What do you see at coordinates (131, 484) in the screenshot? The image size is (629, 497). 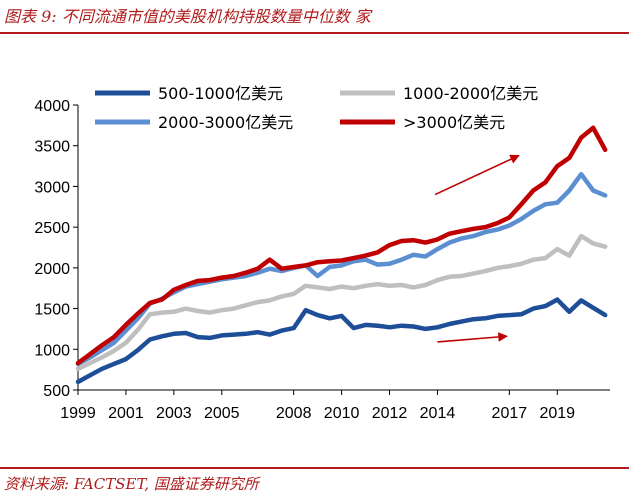 I see `source-note: 资料来源: FACTSET, 国盛证券研究所` at bounding box center [131, 484].